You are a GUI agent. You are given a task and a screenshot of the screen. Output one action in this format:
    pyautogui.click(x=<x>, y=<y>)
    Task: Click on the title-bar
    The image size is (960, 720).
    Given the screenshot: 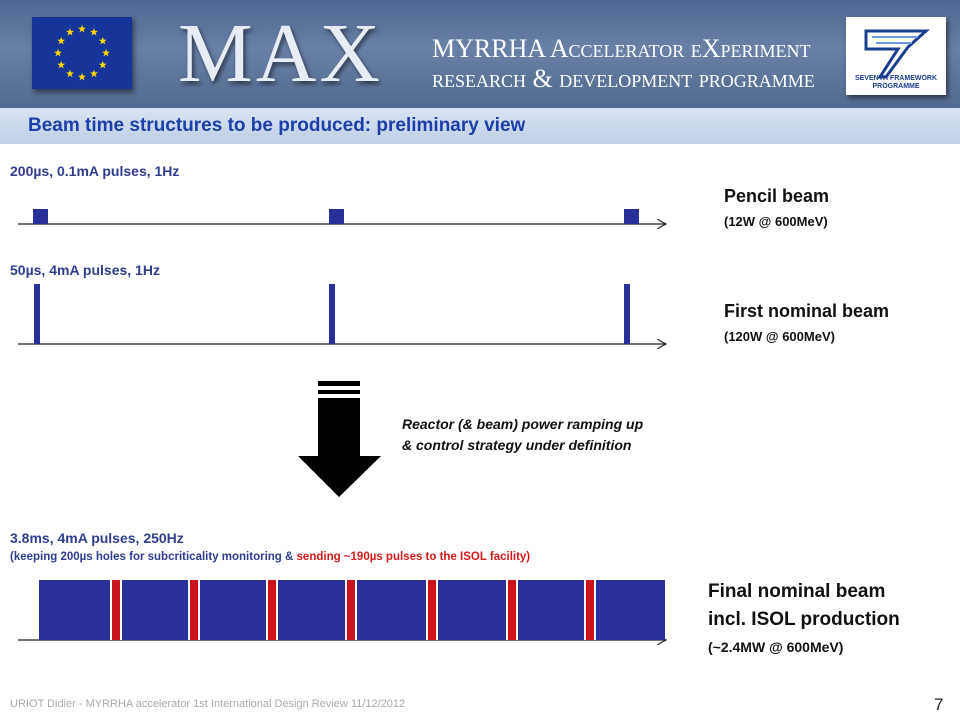 What is the action you would take?
    pyautogui.click(x=480, y=126)
    